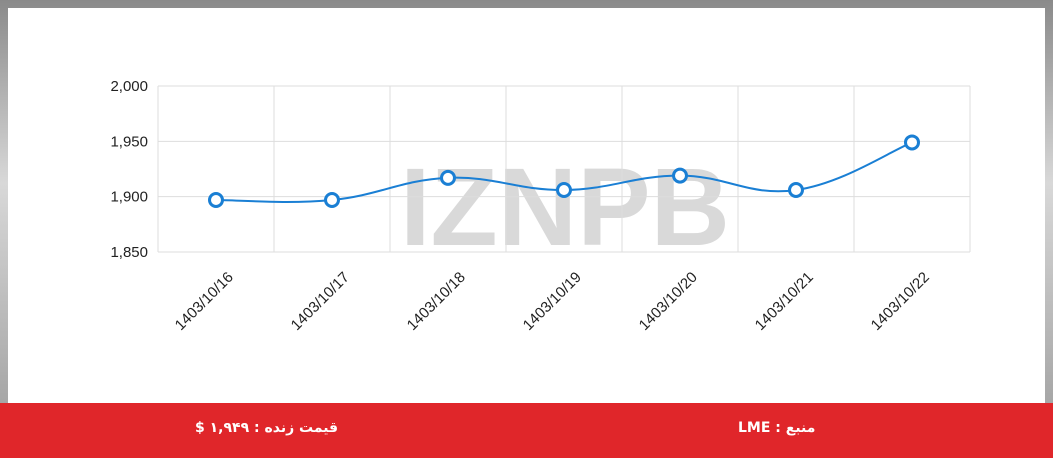 This screenshot has height=458, width=1053. I want to click on y-tick-label: 1,850, so click(129, 252).